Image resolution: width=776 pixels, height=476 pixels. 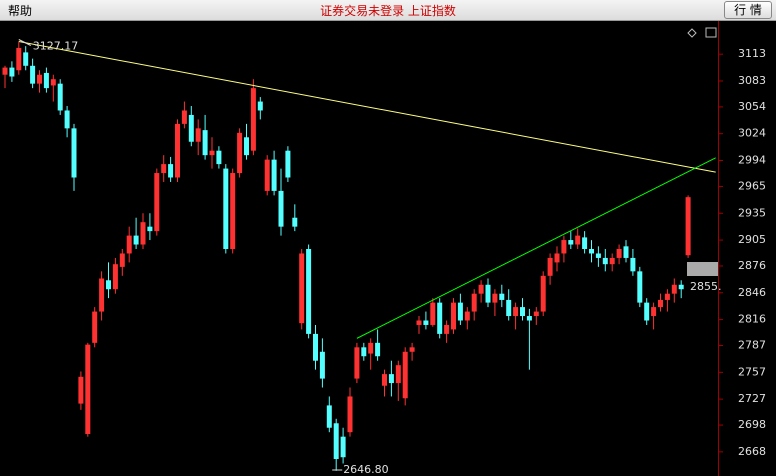 I want to click on cursor-price-box, so click(x=702, y=269).